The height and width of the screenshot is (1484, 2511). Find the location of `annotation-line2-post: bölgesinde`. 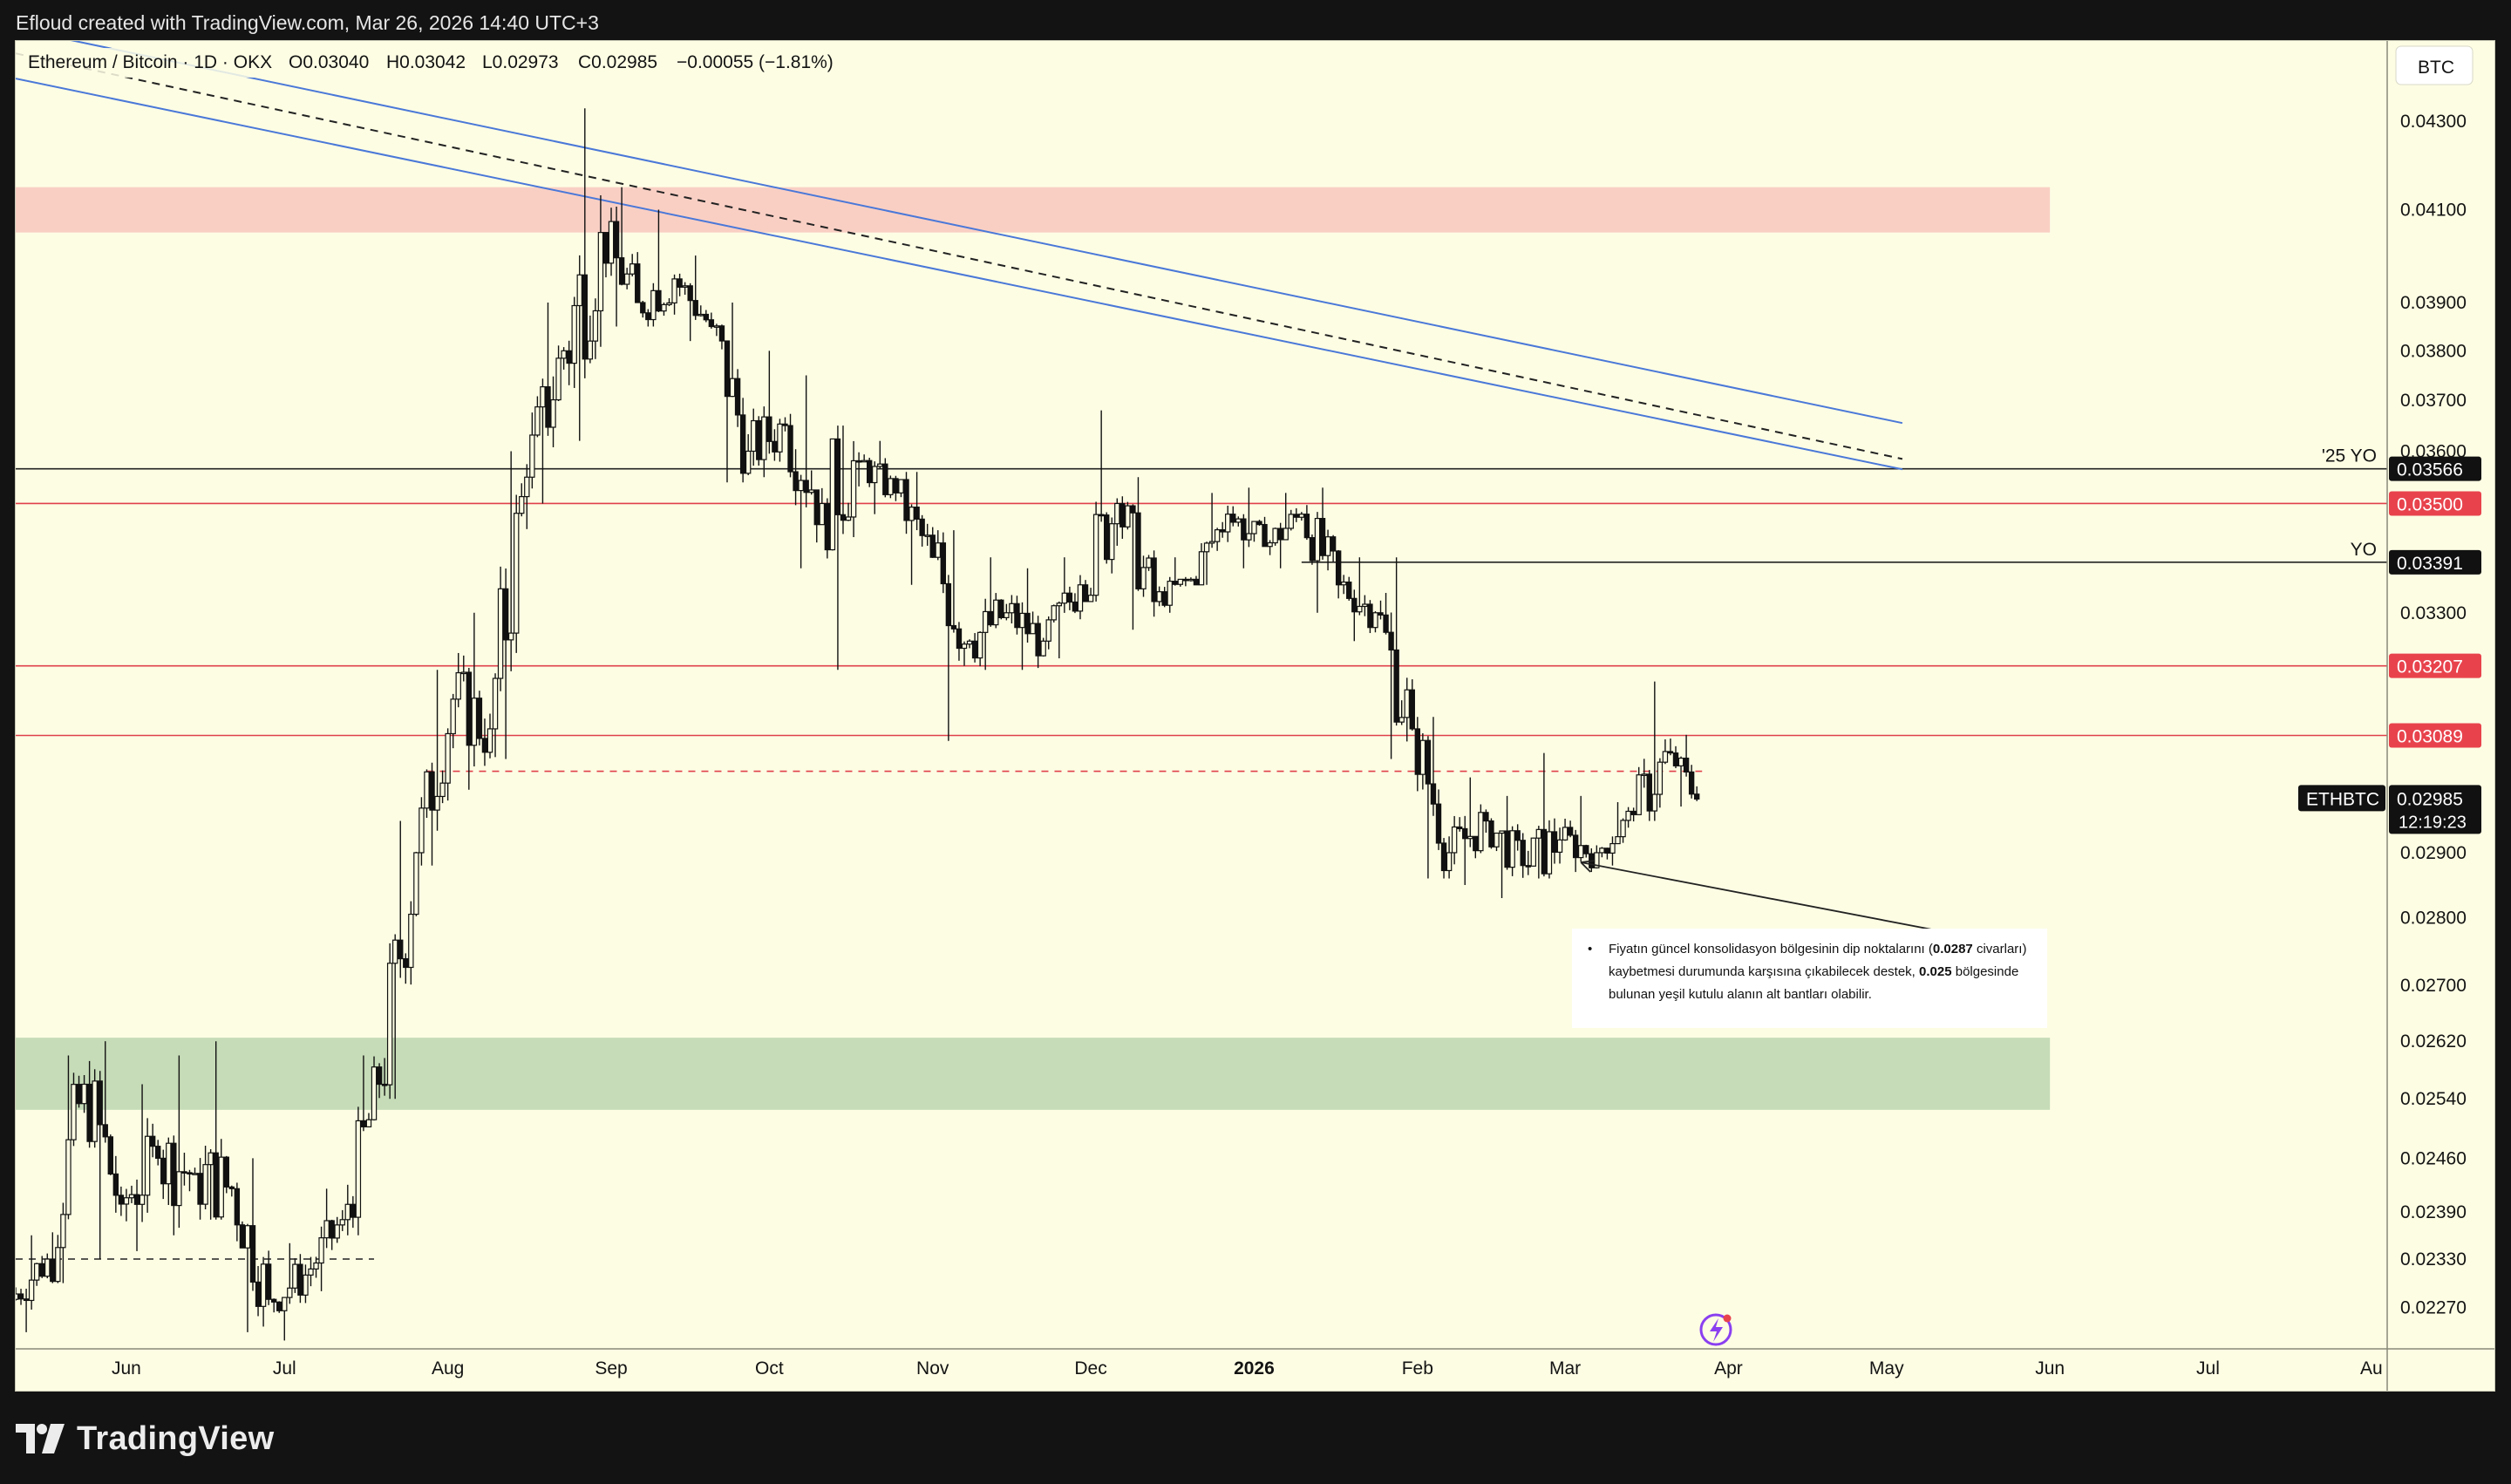

annotation-line2-post: bölgesinde is located at coordinates (1985, 971).